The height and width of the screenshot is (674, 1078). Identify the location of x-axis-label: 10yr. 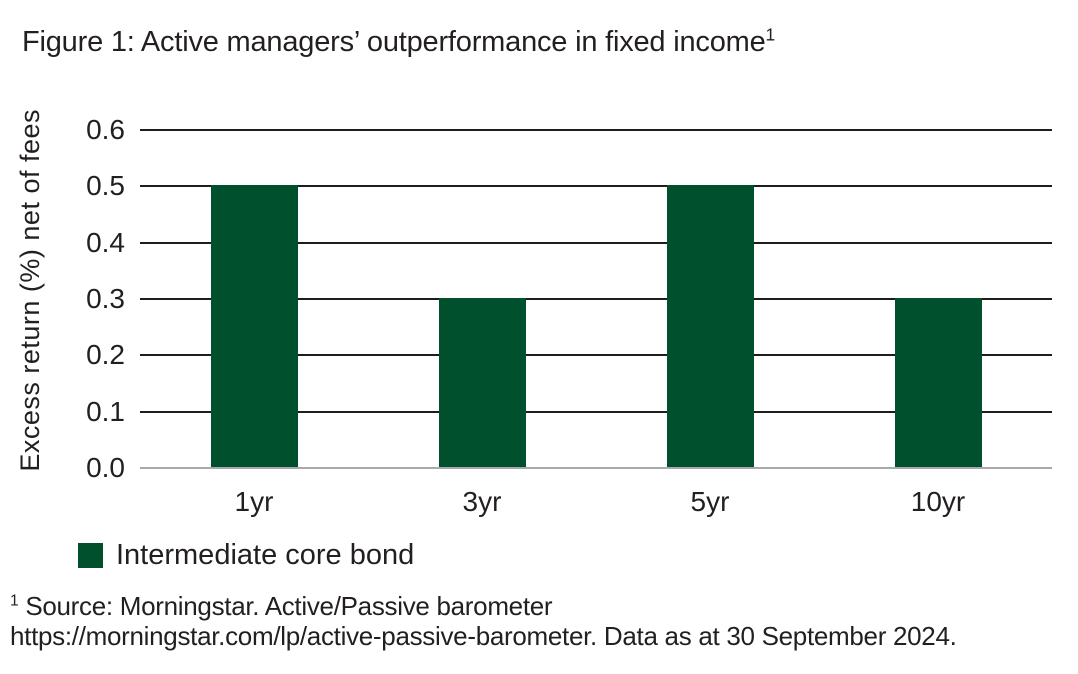
(938, 501).